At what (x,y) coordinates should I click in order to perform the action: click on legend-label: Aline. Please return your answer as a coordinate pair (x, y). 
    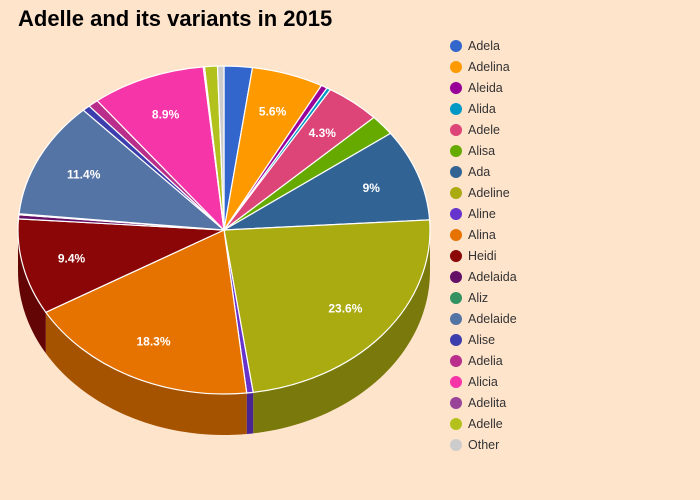
    Looking at the image, I should click on (482, 213).